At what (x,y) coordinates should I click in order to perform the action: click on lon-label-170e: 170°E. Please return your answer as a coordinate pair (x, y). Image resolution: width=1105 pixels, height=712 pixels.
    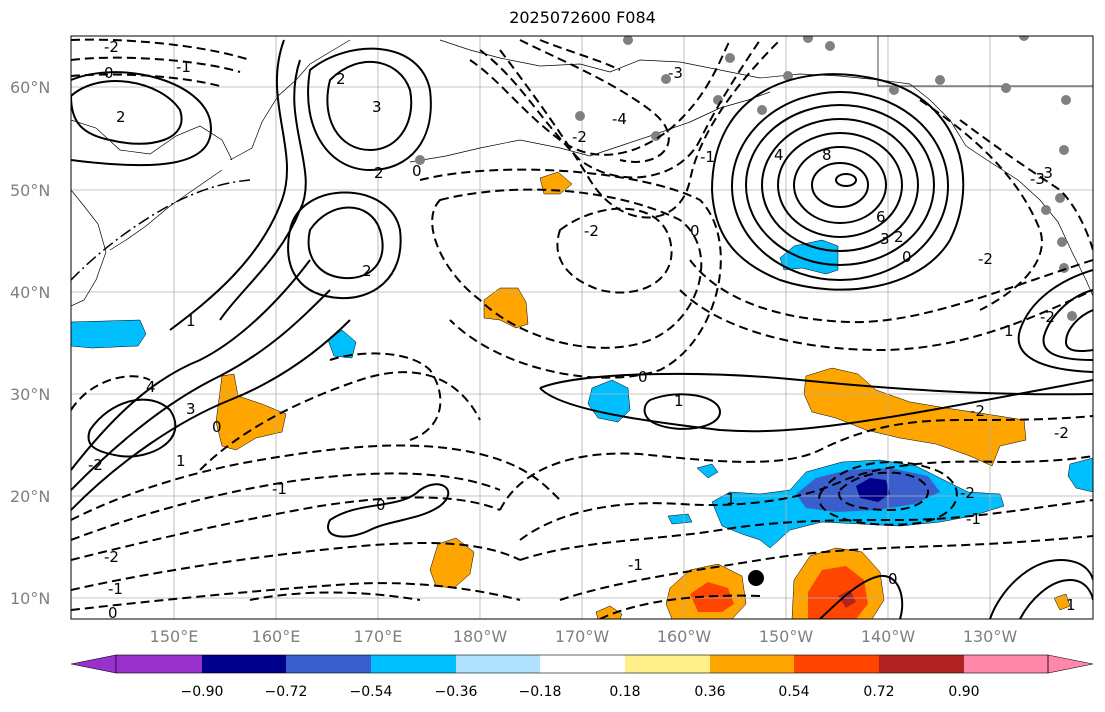
    Looking at the image, I should click on (378, 636).